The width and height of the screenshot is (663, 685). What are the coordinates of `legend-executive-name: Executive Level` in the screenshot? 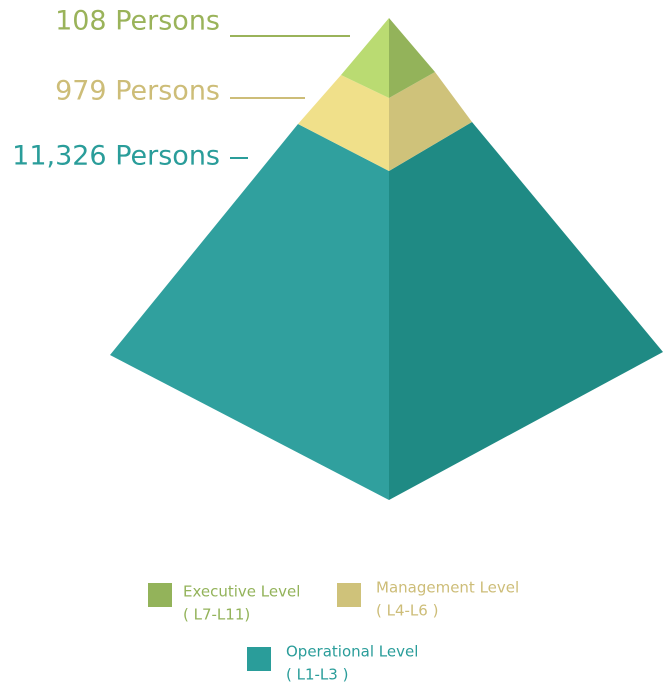 It's located at (241, 592).